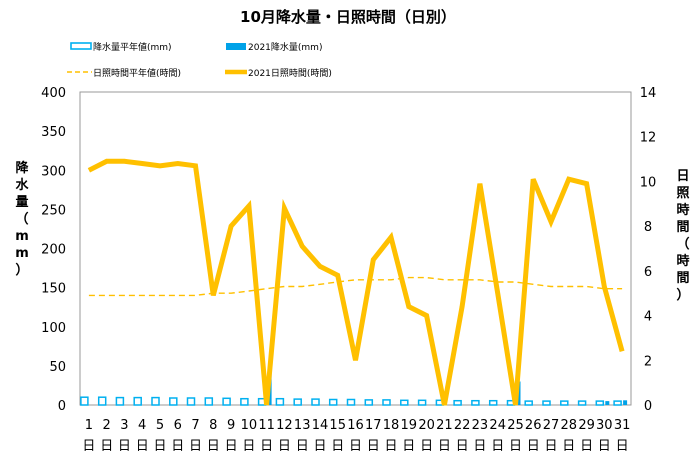 The width and height of the screenshot is (700, 458). Describe the element at coordinates (533, 425) in the screenshot. I see `x-tick-label: 26` at that location.